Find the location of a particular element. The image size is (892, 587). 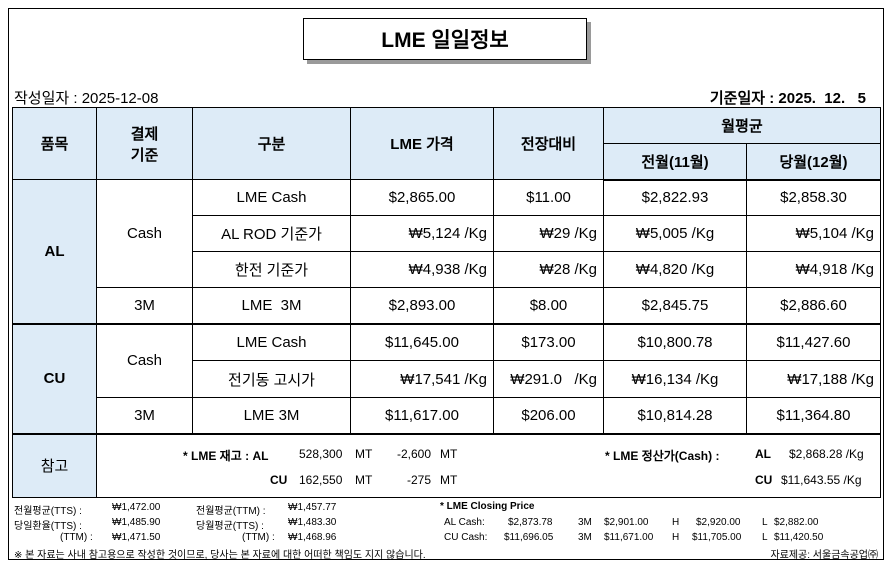

closing-cu-l: $11,420.50 is located at coordinates (799, 537).